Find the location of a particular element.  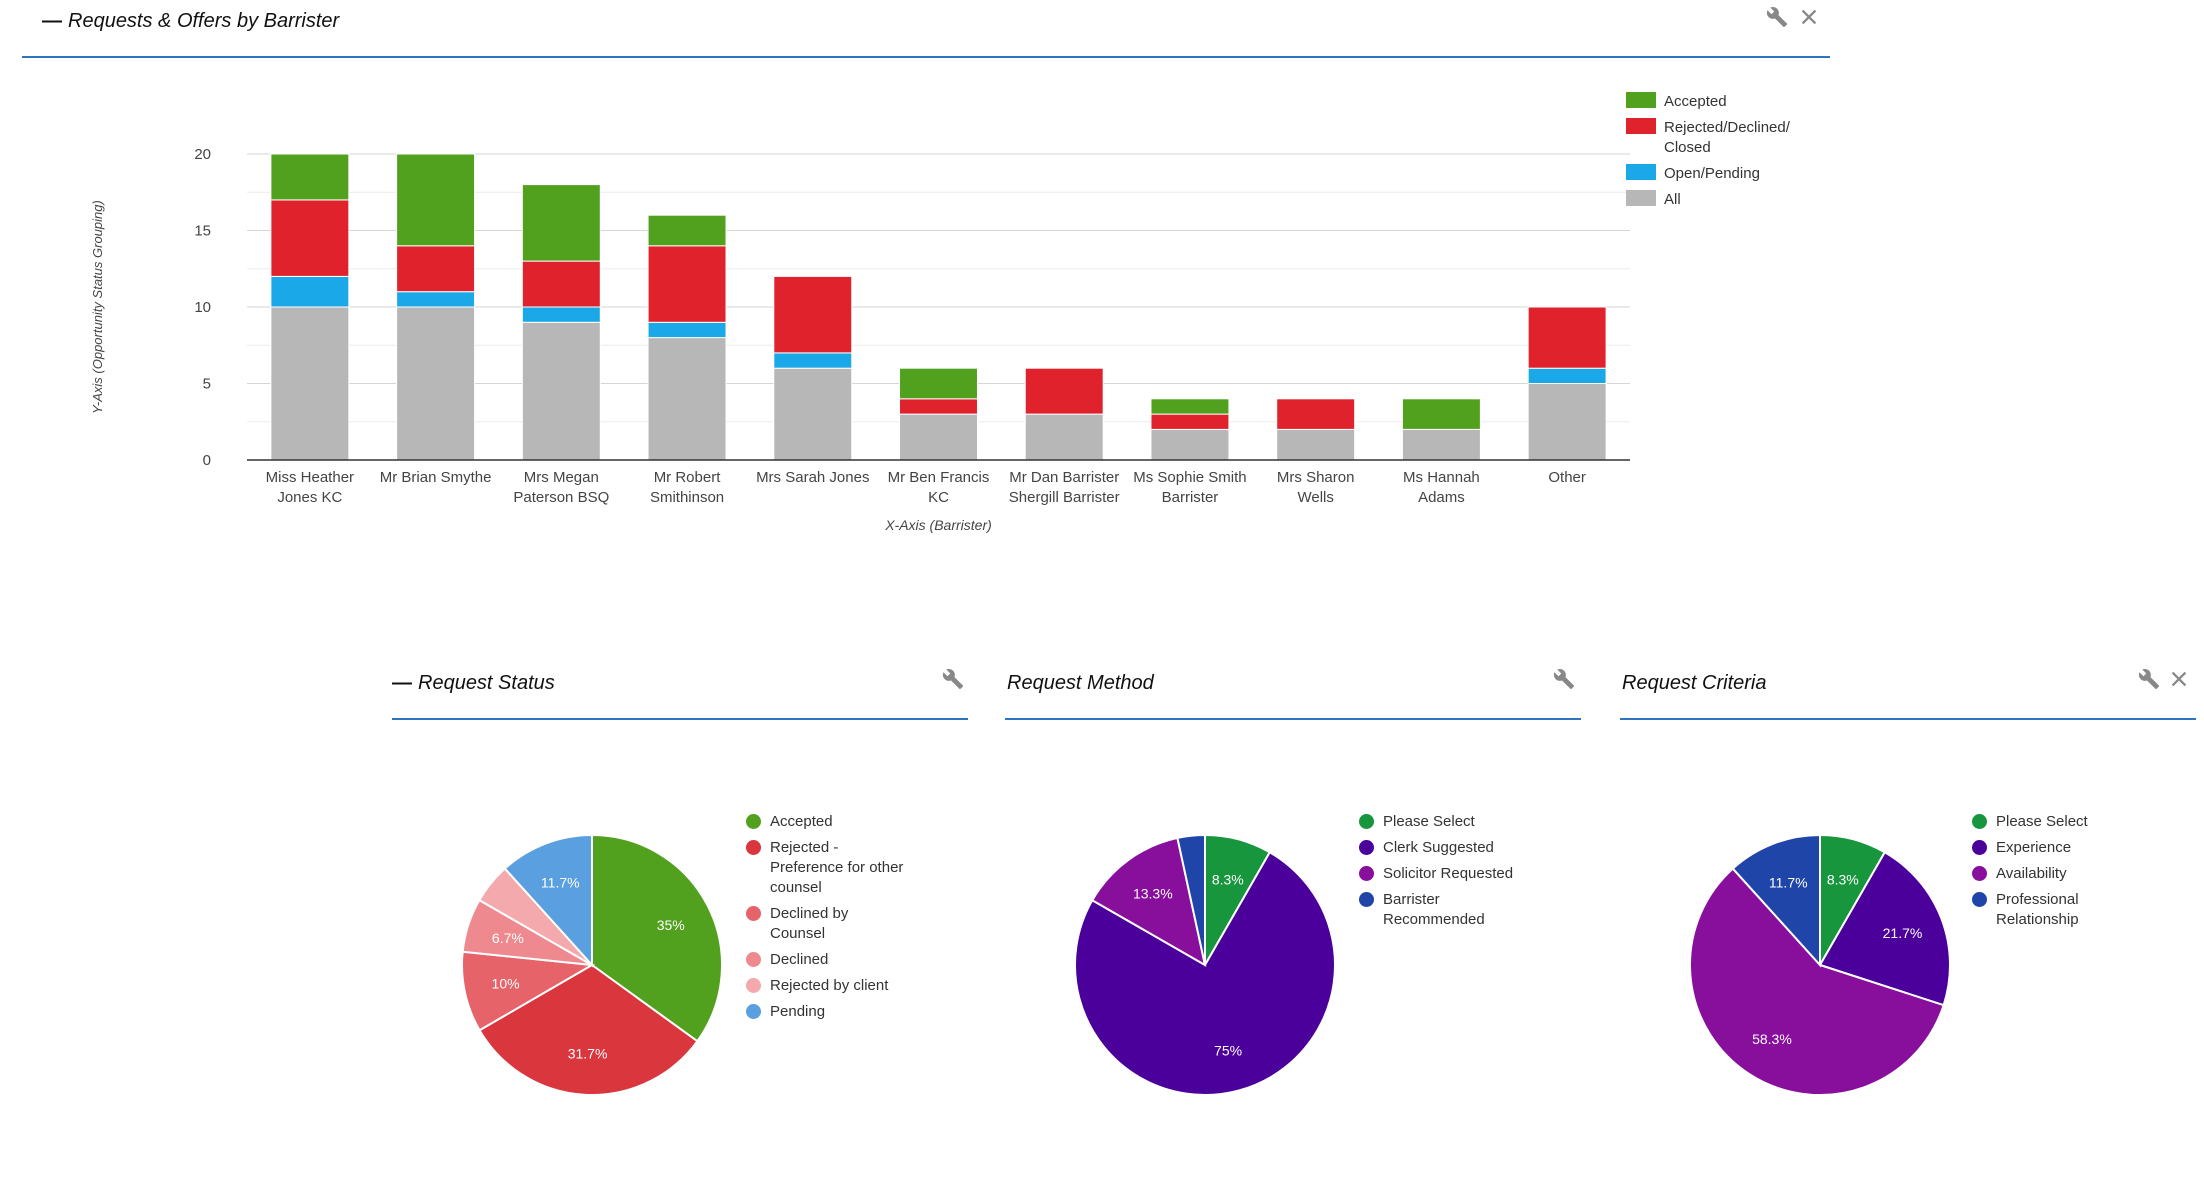

y-tick-label: 0 is located at coordinates (207, 460).